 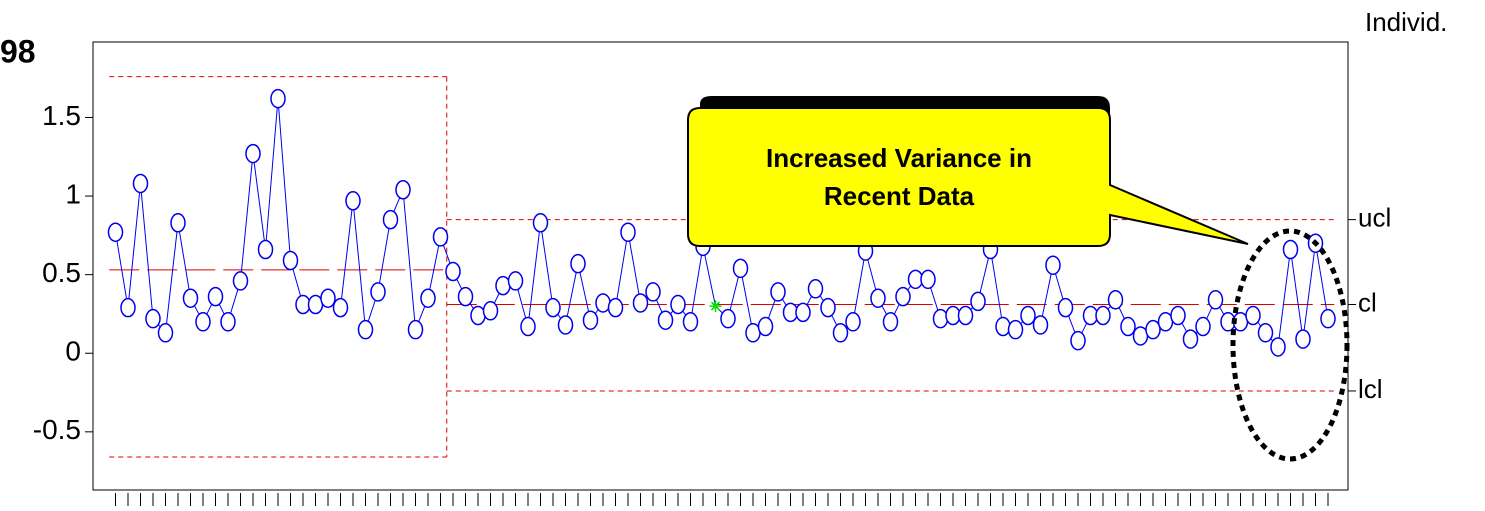 I want to click on limit-label: lcl, so click(x=1370, y=389).